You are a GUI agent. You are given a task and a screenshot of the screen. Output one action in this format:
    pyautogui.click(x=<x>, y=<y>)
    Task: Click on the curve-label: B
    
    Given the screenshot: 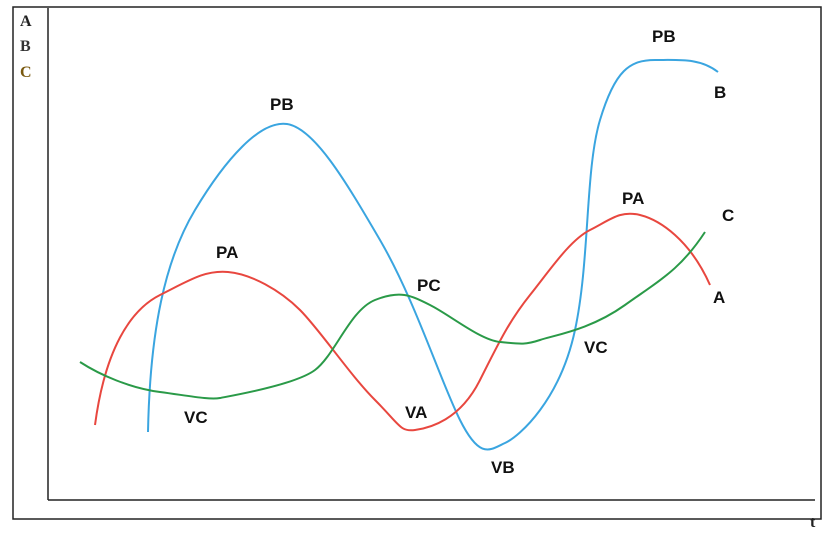 What is the action you would take?
    pyautogui.click(x=720, y=92)
    